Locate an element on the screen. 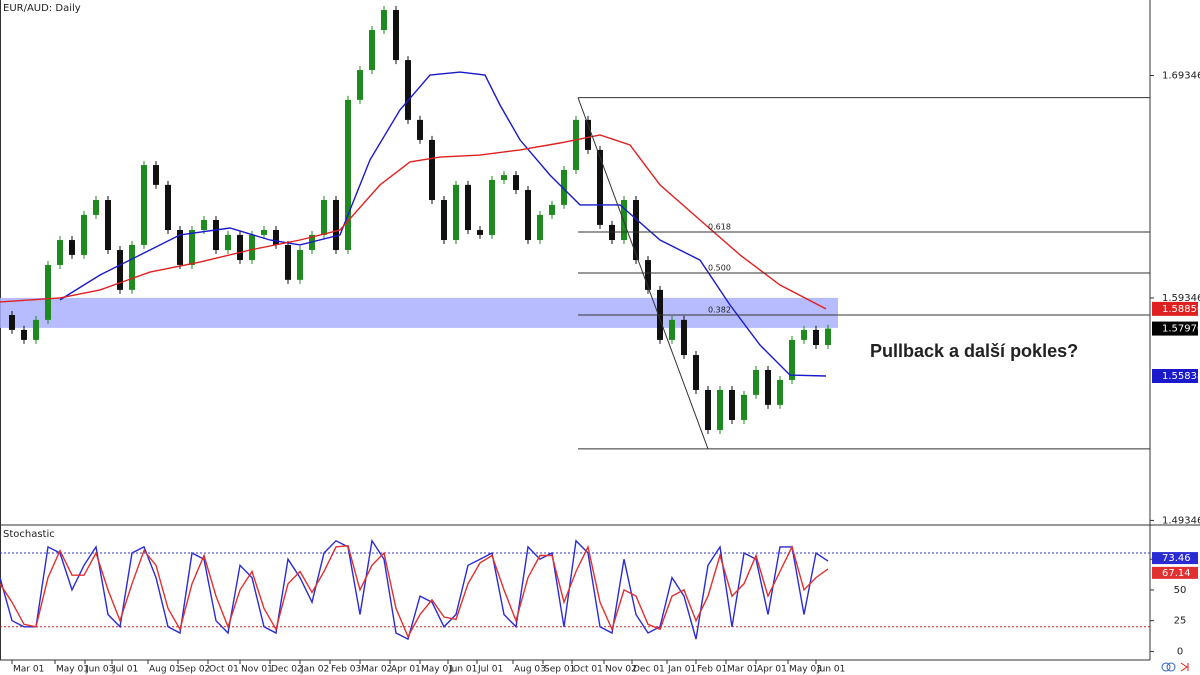  toolbar-icons is located at coordinates (1175, 667).